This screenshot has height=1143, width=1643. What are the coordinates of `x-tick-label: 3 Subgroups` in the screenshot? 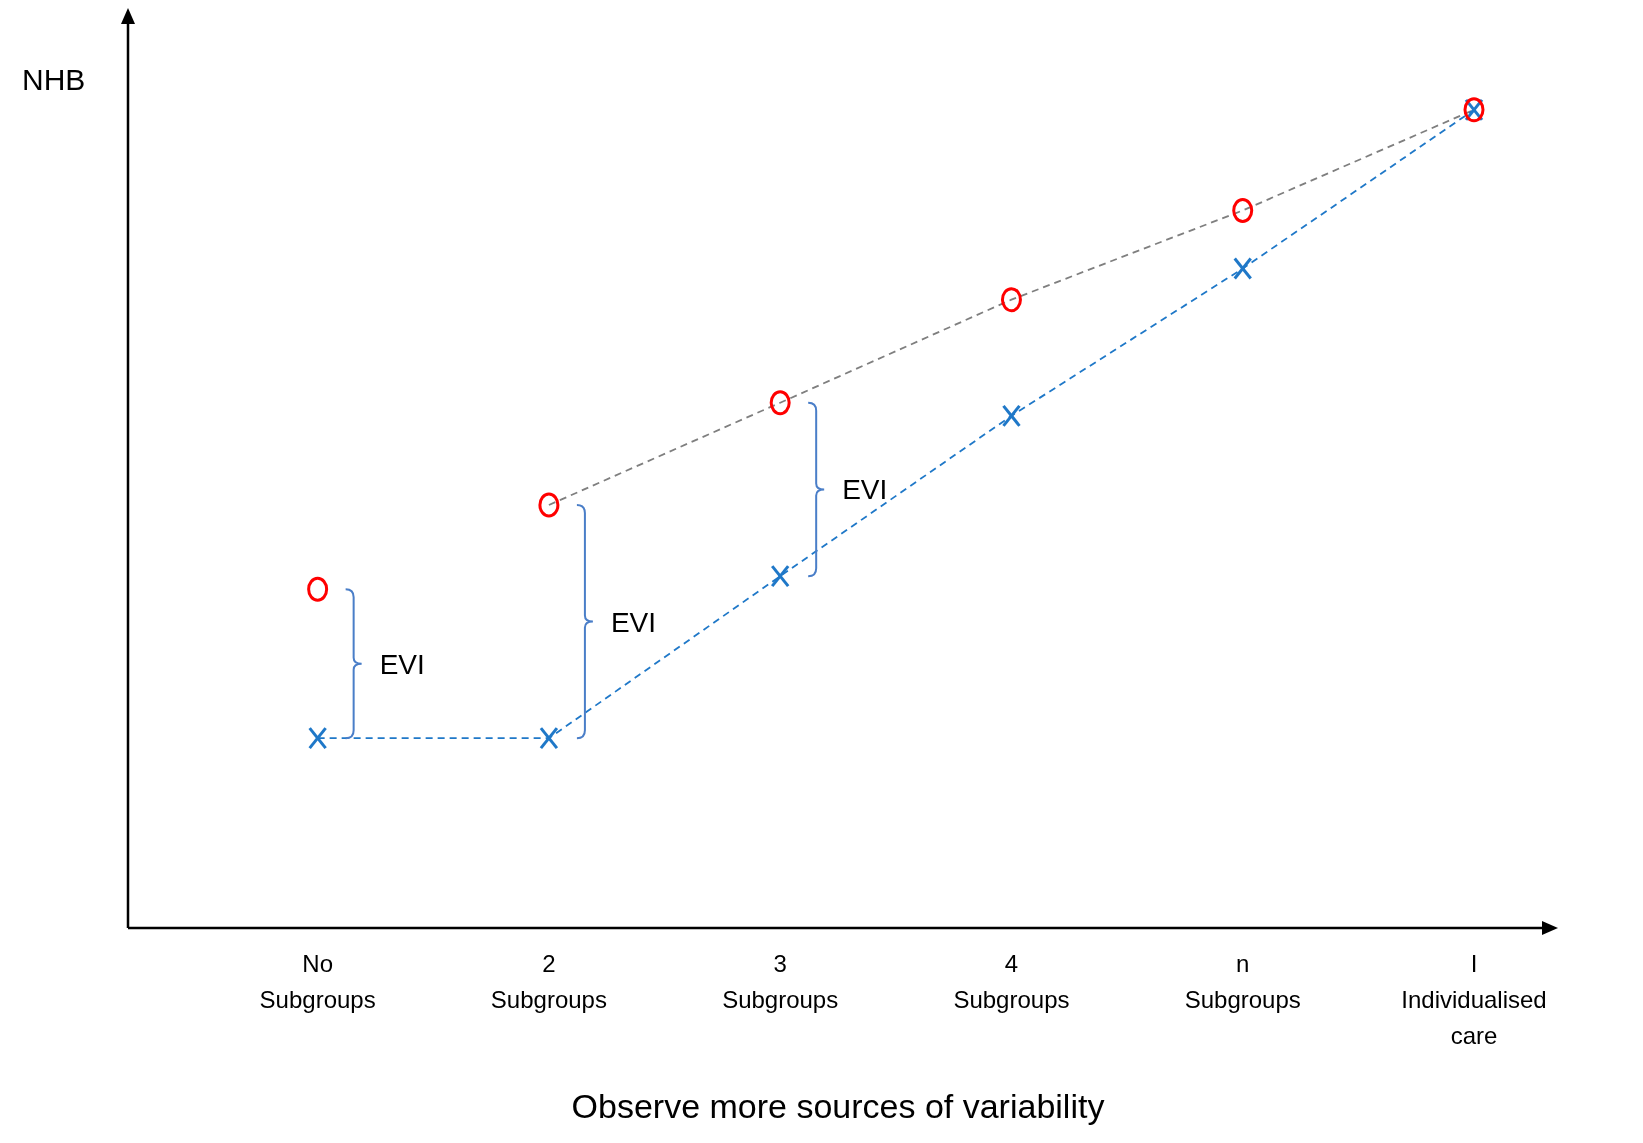 It's located at (780, 981).